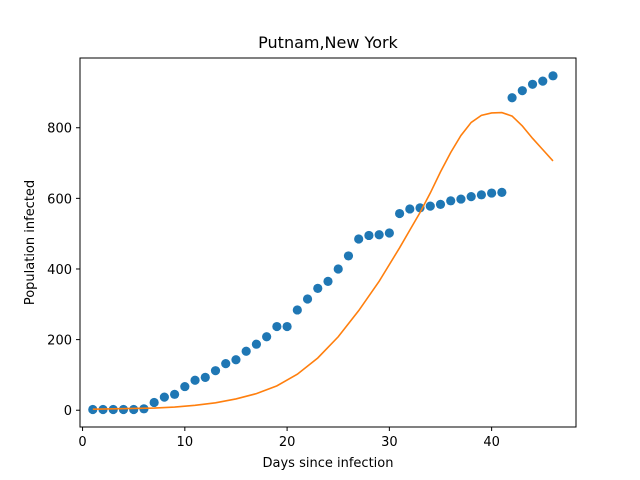  I want to click on x-tick-label: 40, so click(491, 442).